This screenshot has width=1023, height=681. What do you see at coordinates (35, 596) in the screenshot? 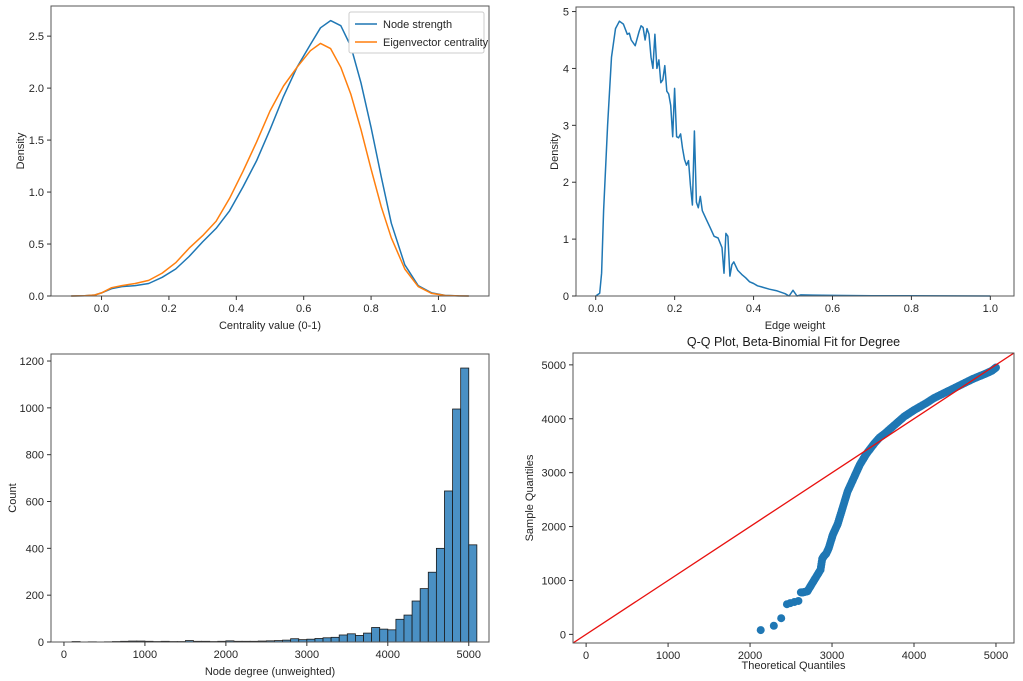
I see `y-tick-label: 200` at bounding box center [35, 596].